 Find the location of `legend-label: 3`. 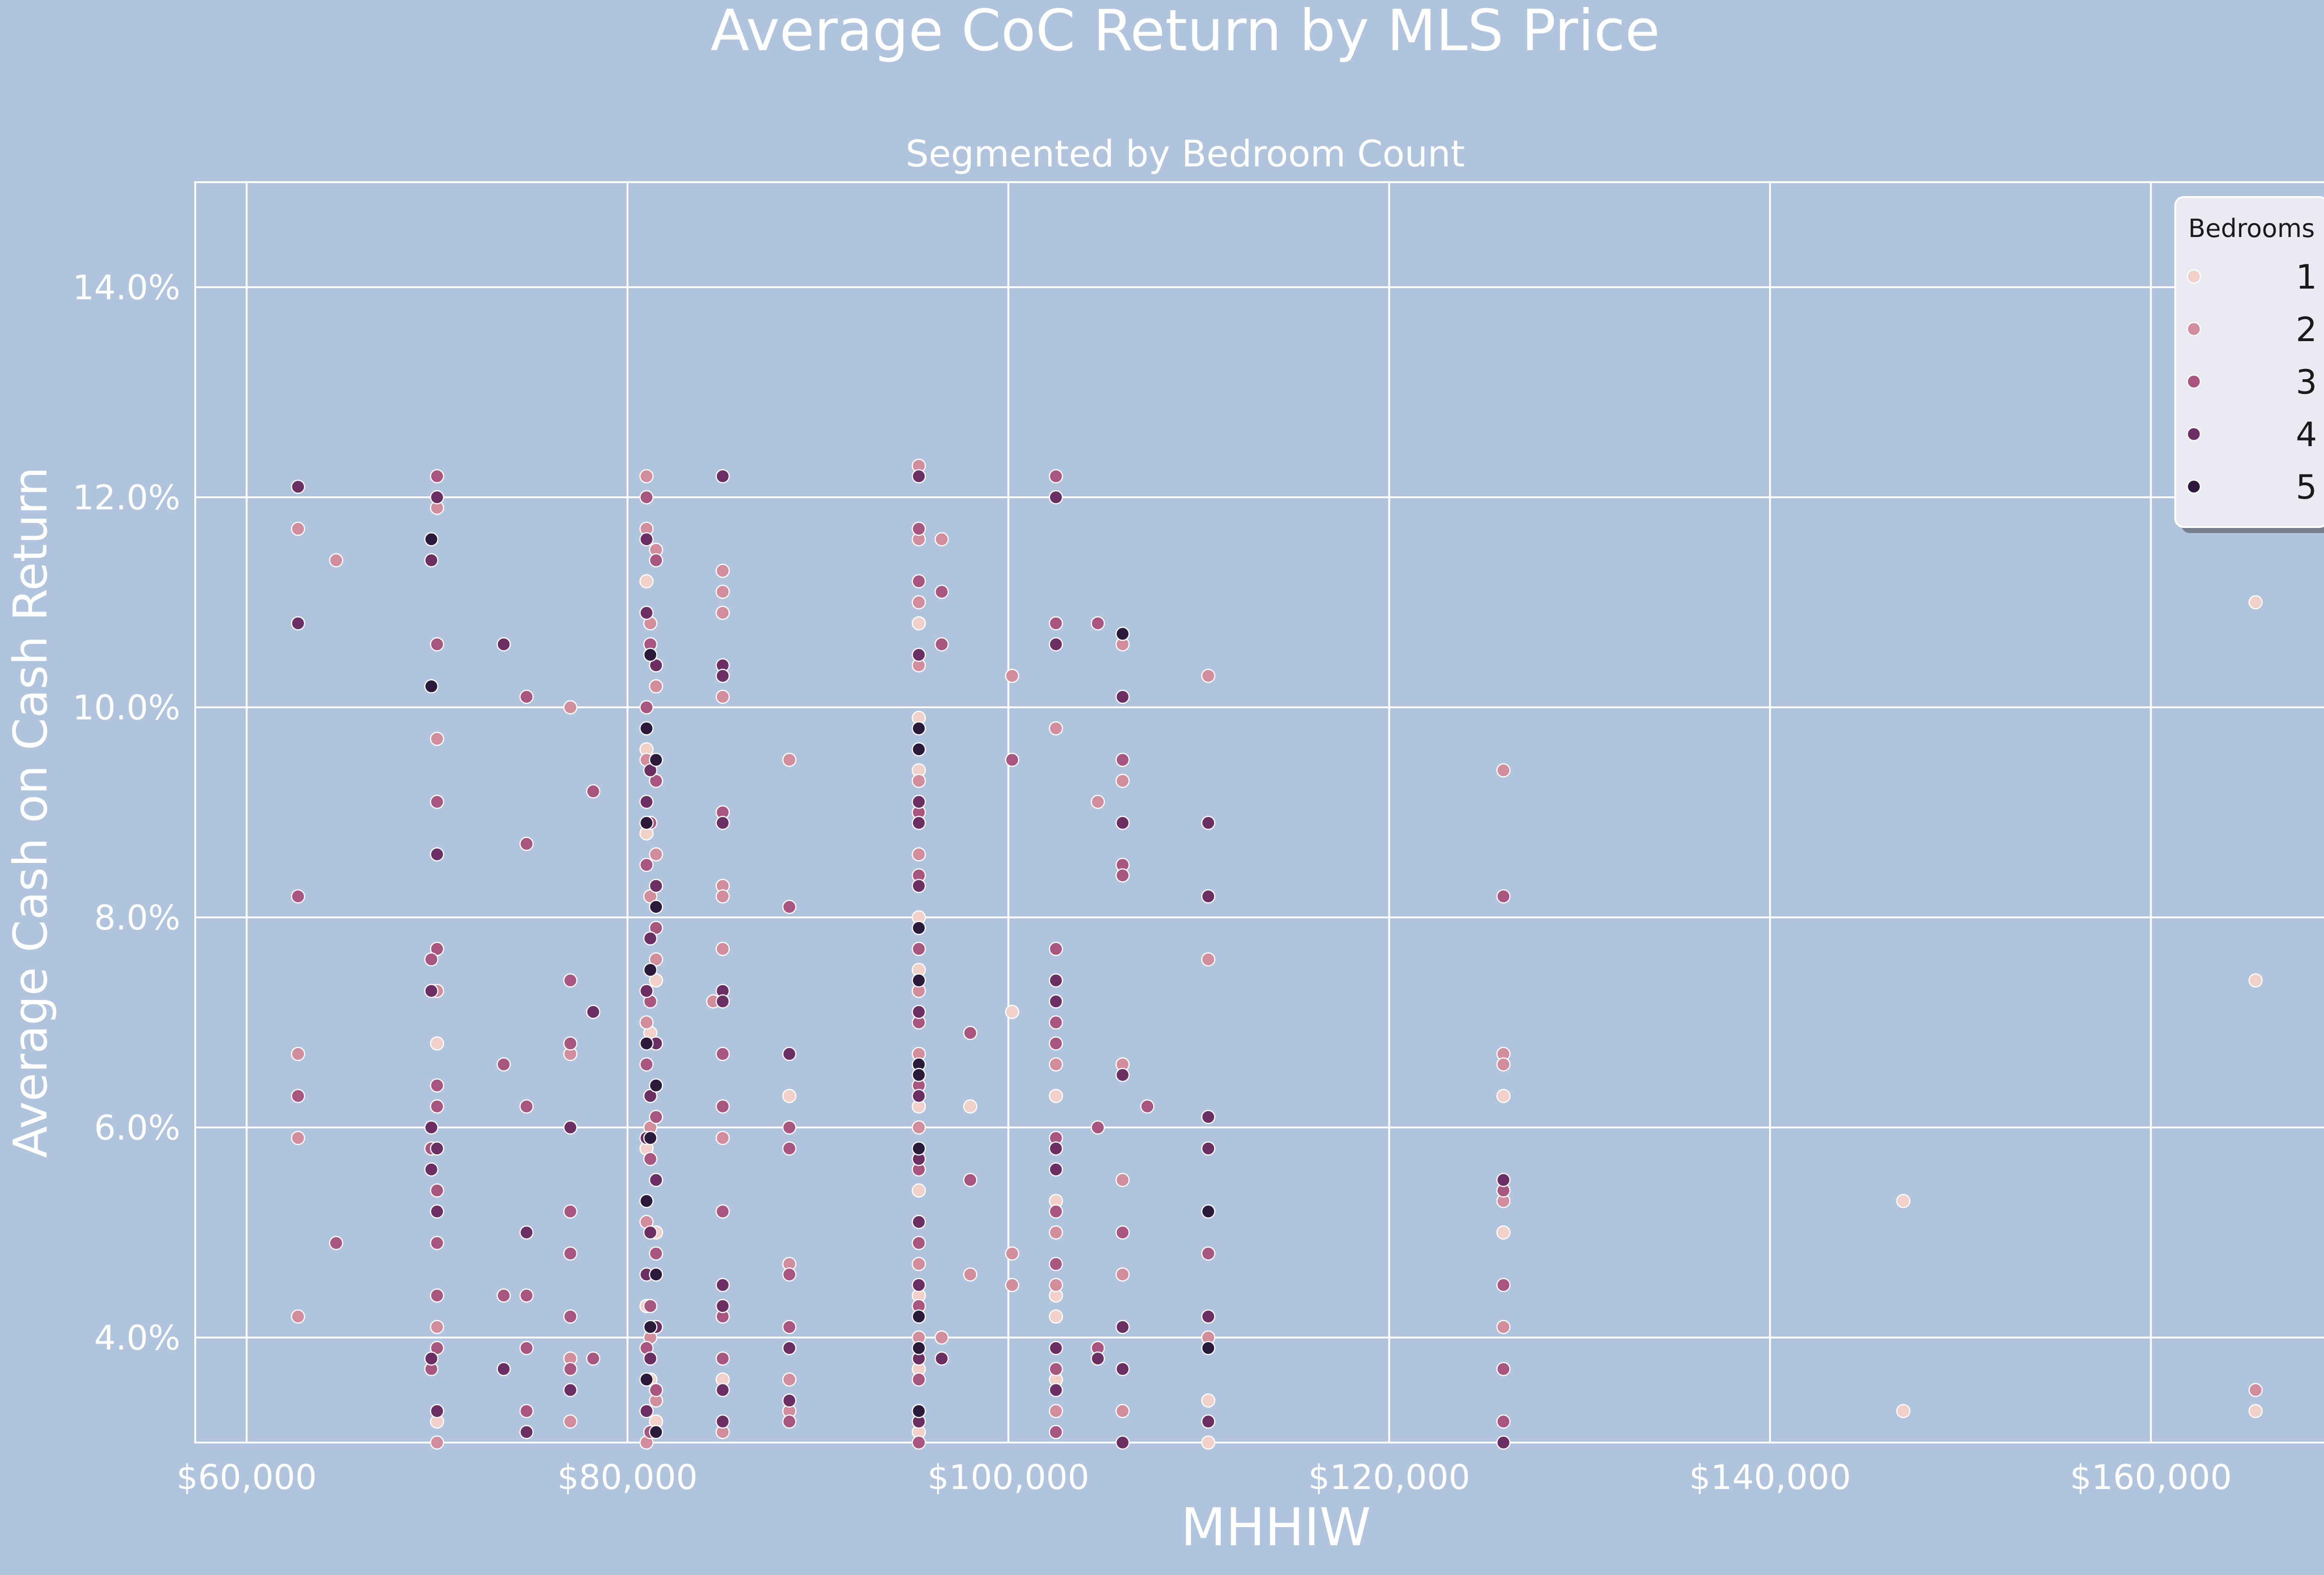

legend-label: 3 is located at coordinates (2306, 382).